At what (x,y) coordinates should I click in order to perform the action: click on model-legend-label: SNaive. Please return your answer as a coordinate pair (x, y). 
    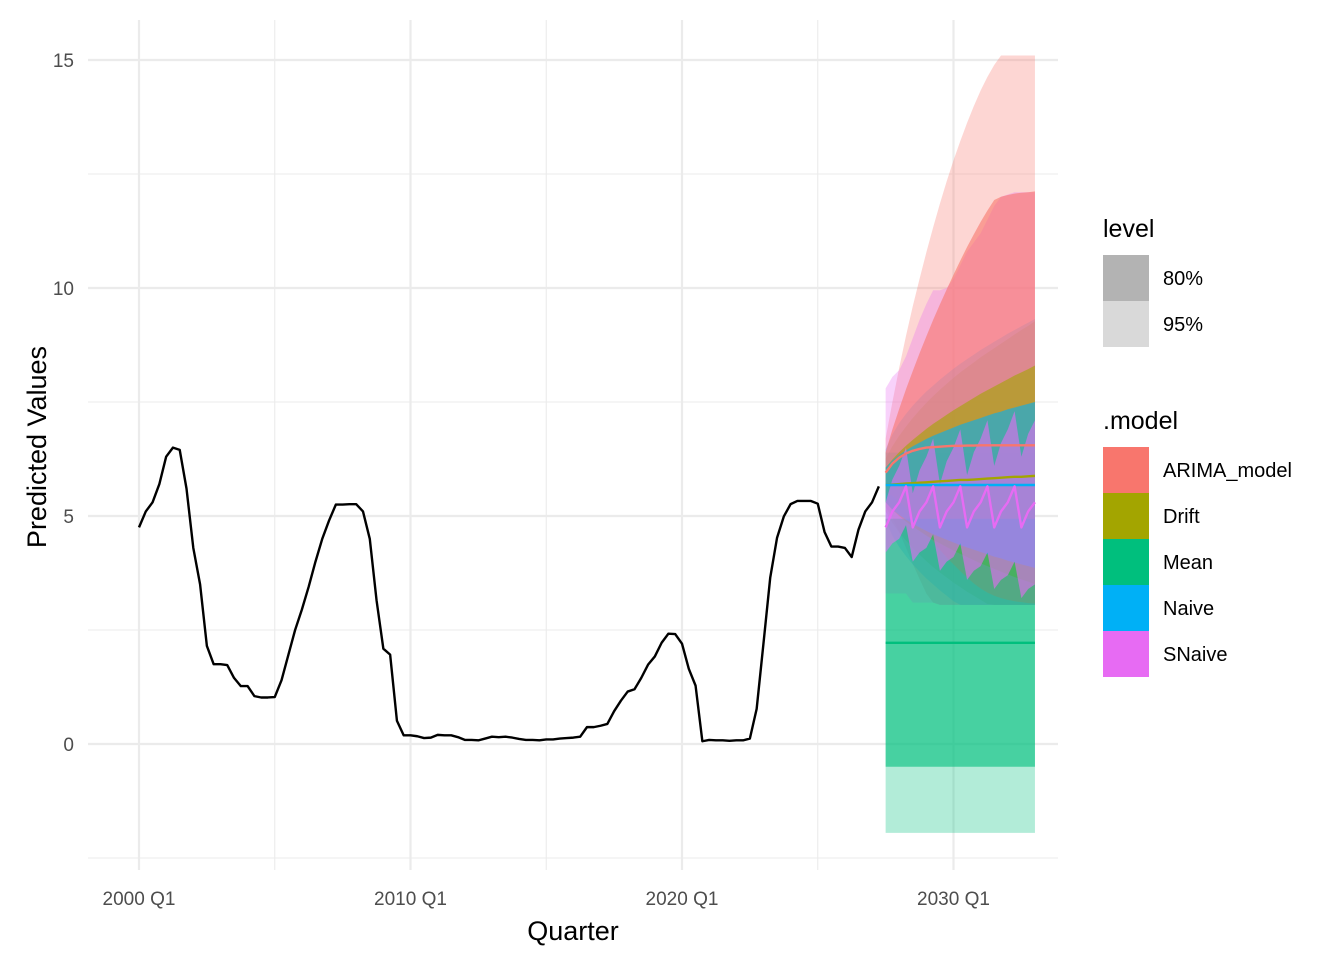
    Looking at the image, I should click on (1195, 655).